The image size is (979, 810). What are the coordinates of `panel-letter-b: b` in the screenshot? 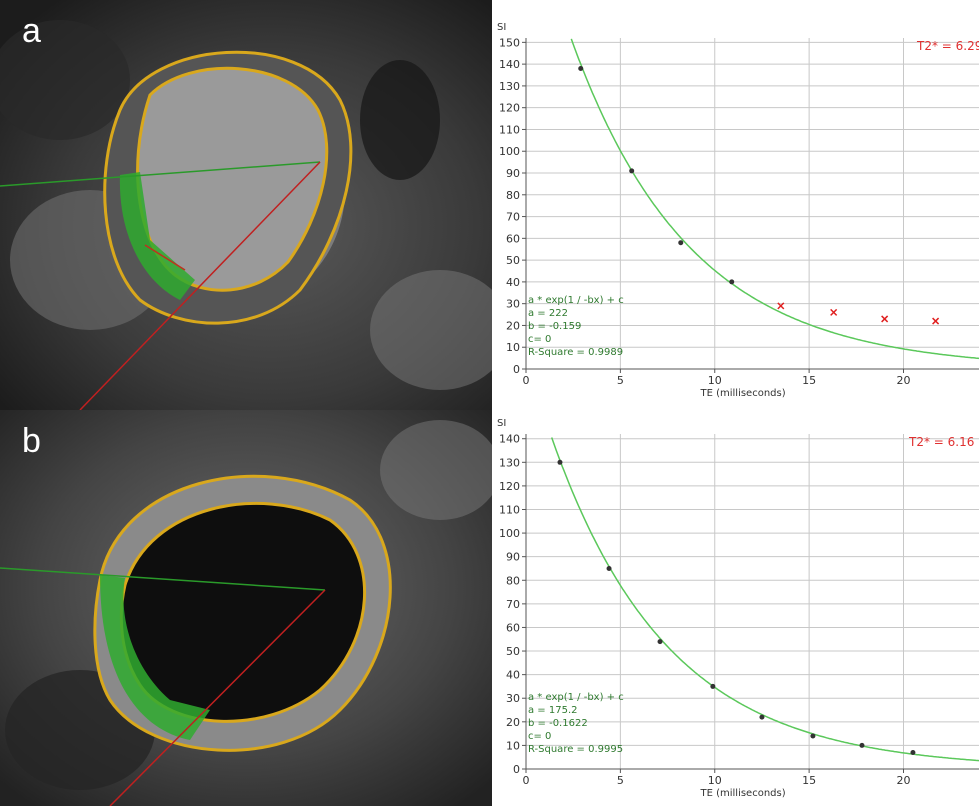 It's located at (31, 441).